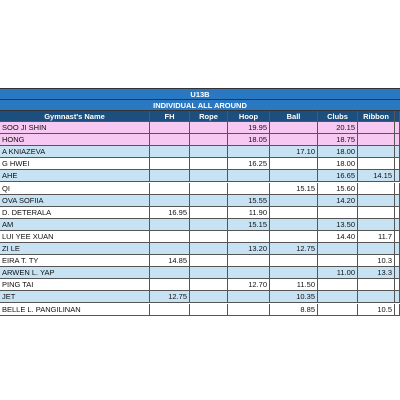 This screenshot has width=400, height=400. I want to click on score-cell: 11.7, so click(376, 236).